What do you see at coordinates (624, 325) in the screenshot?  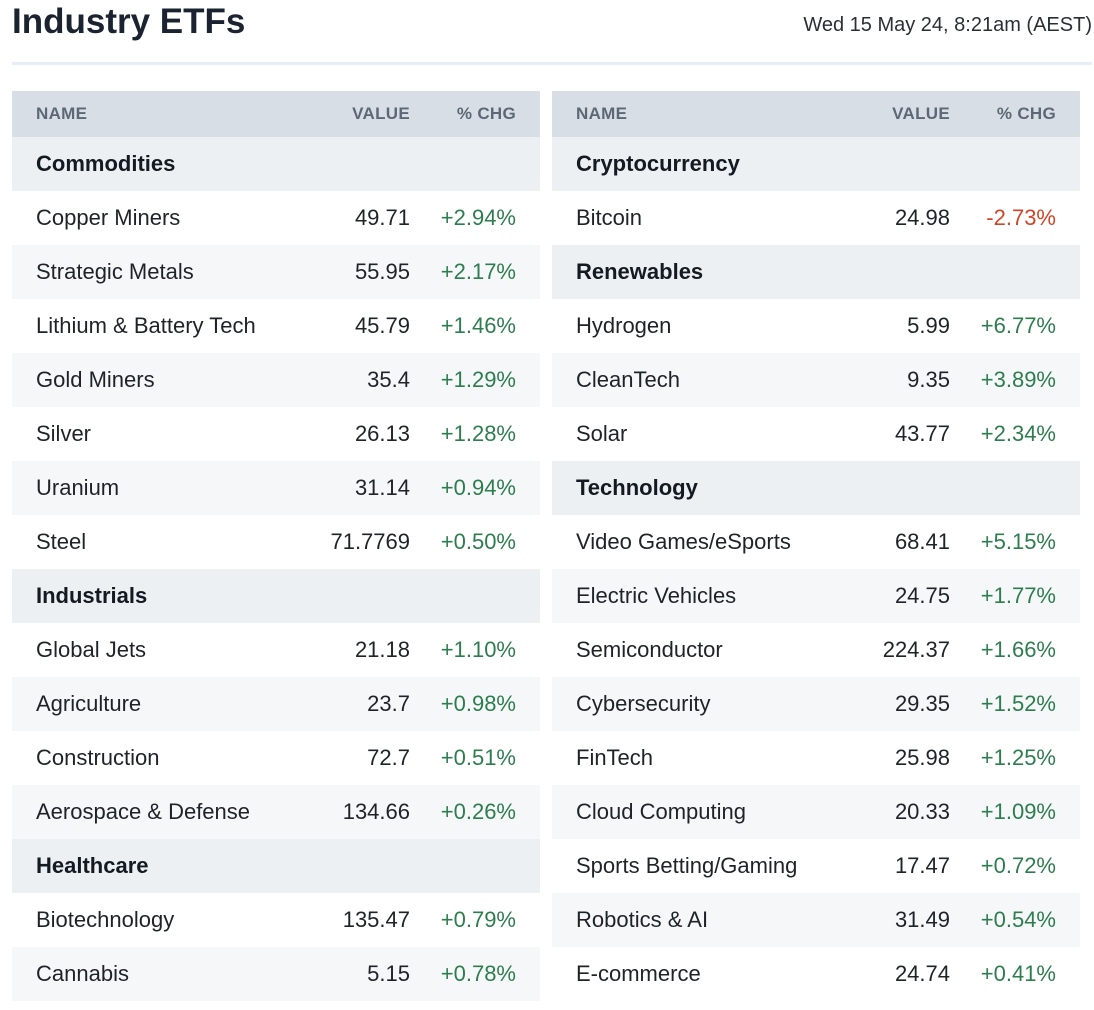 I see `etf-name: Hydrogen` at bounding box center [624, 325].